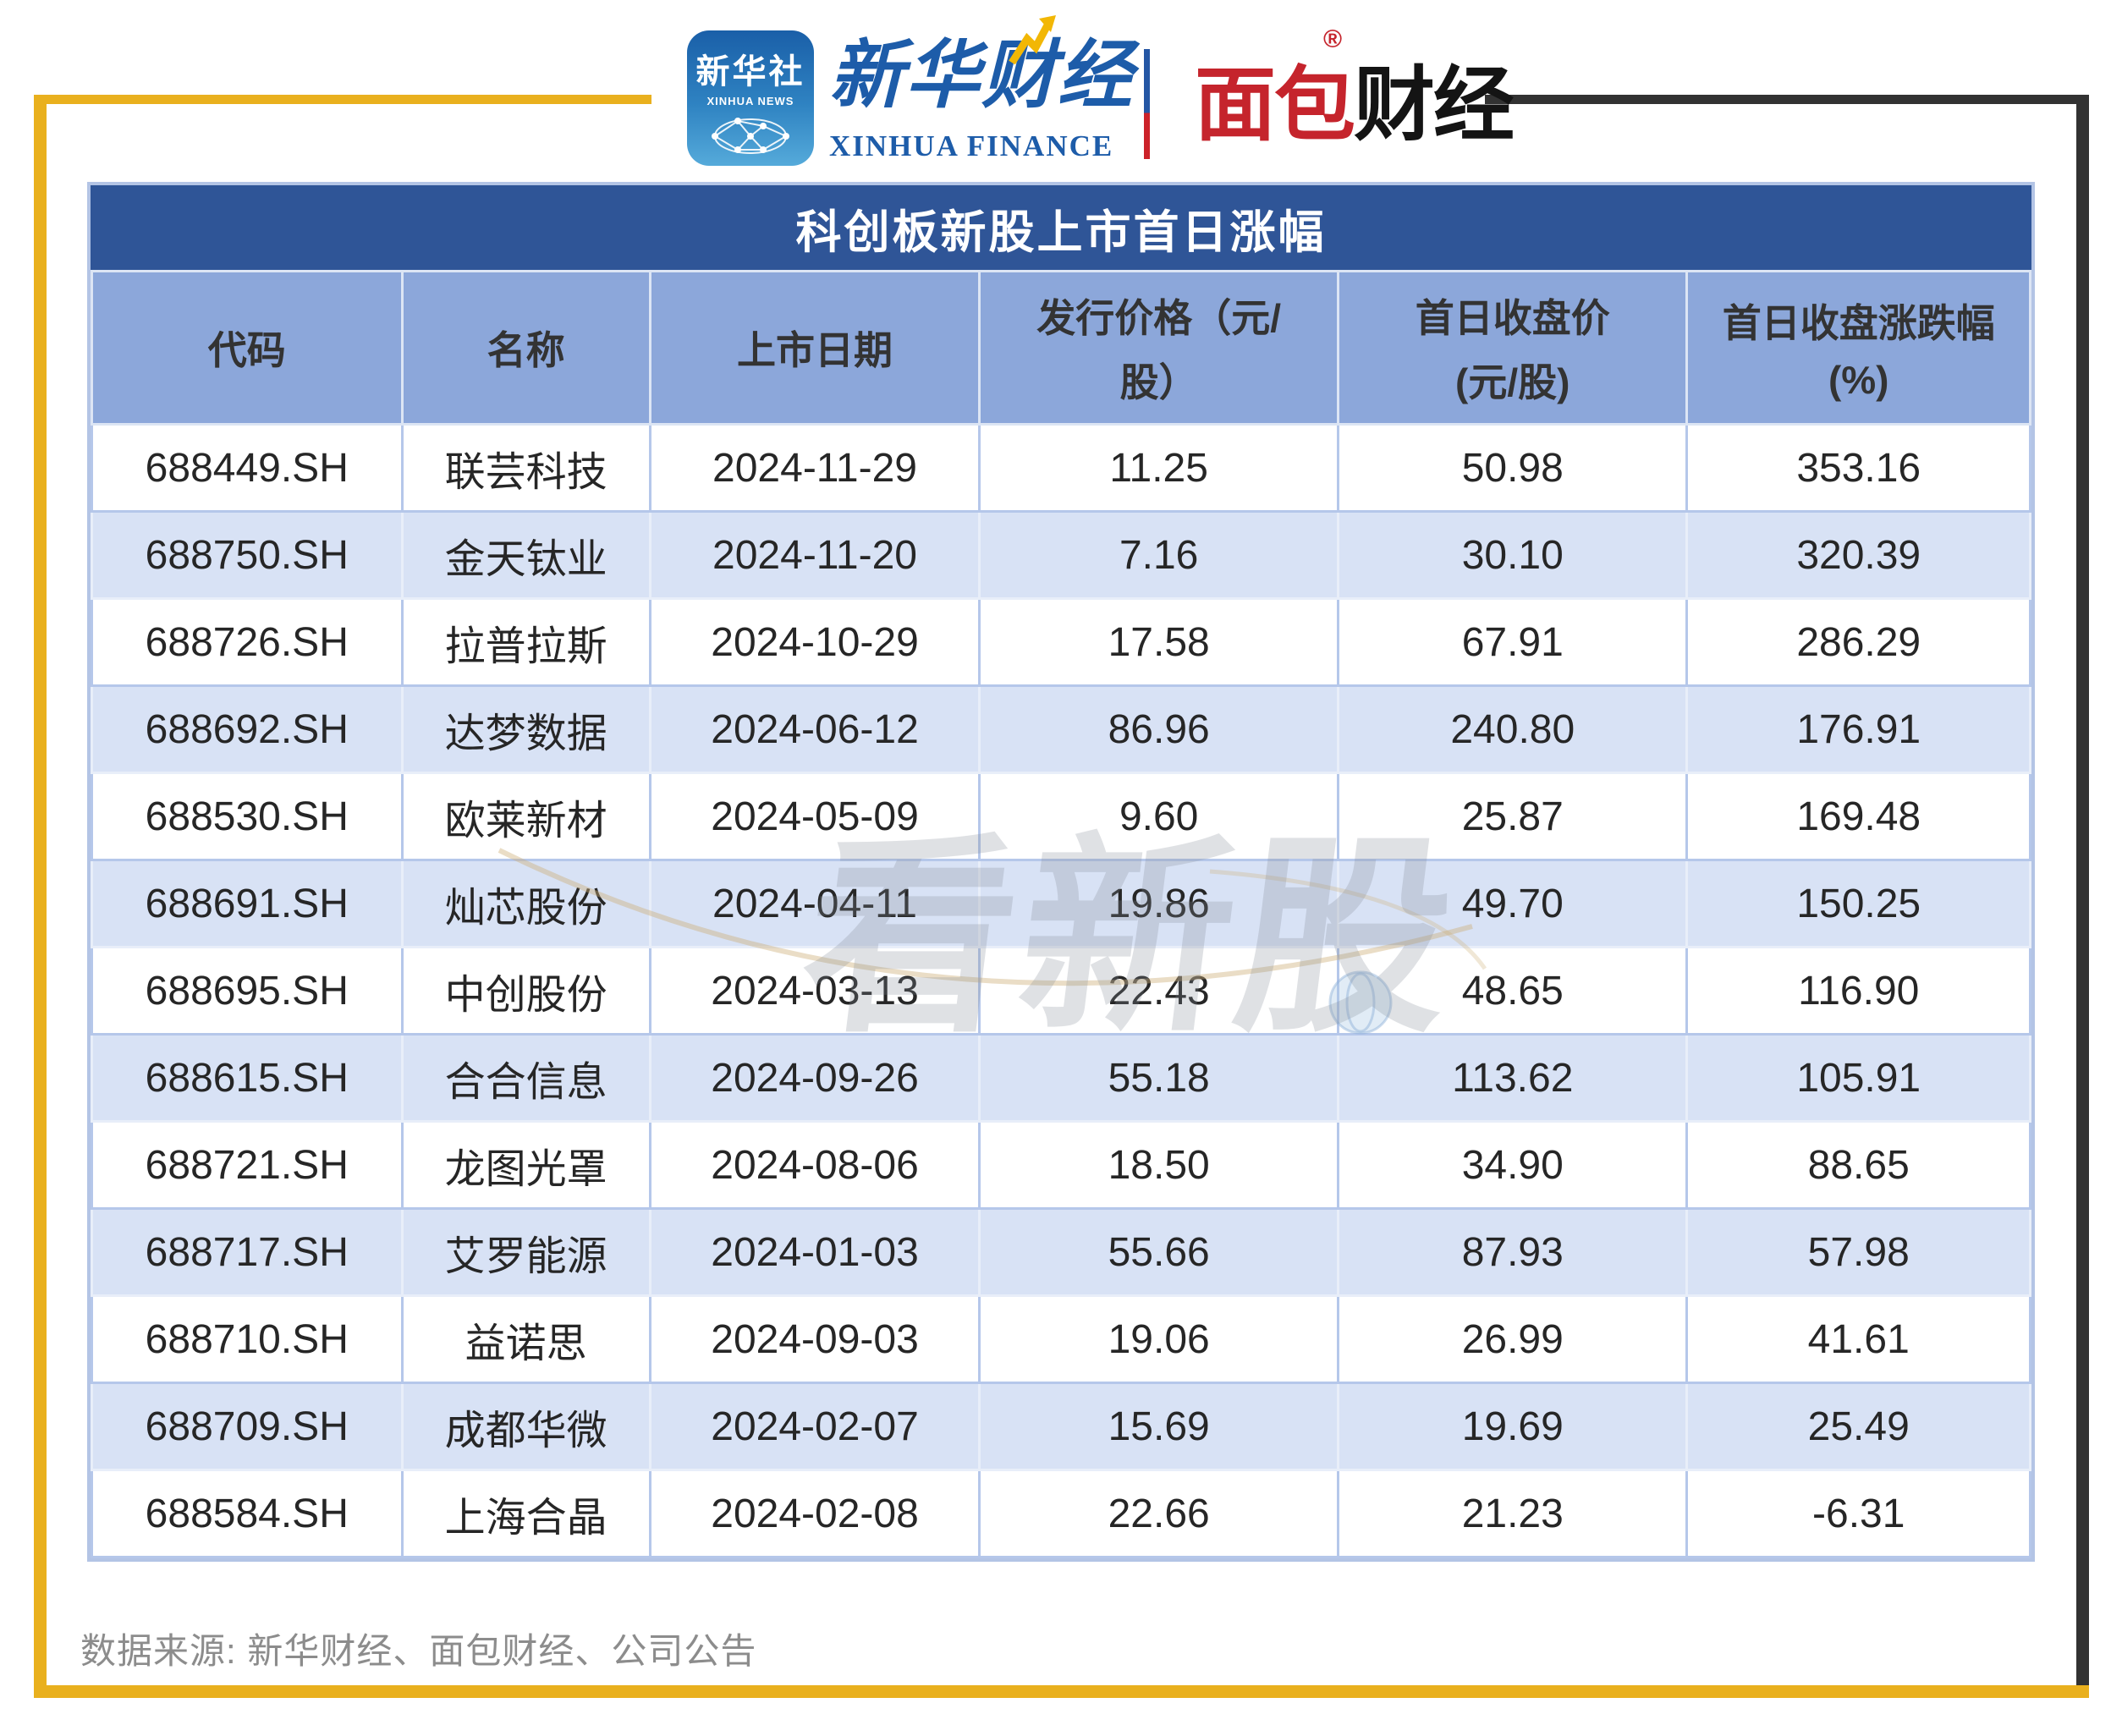 This screenshot has width=2122, height=1736. Describe the element at coordinates (247, 729) in the screenshot. I see `cell-r3-c0: 688692.SH` at that location.